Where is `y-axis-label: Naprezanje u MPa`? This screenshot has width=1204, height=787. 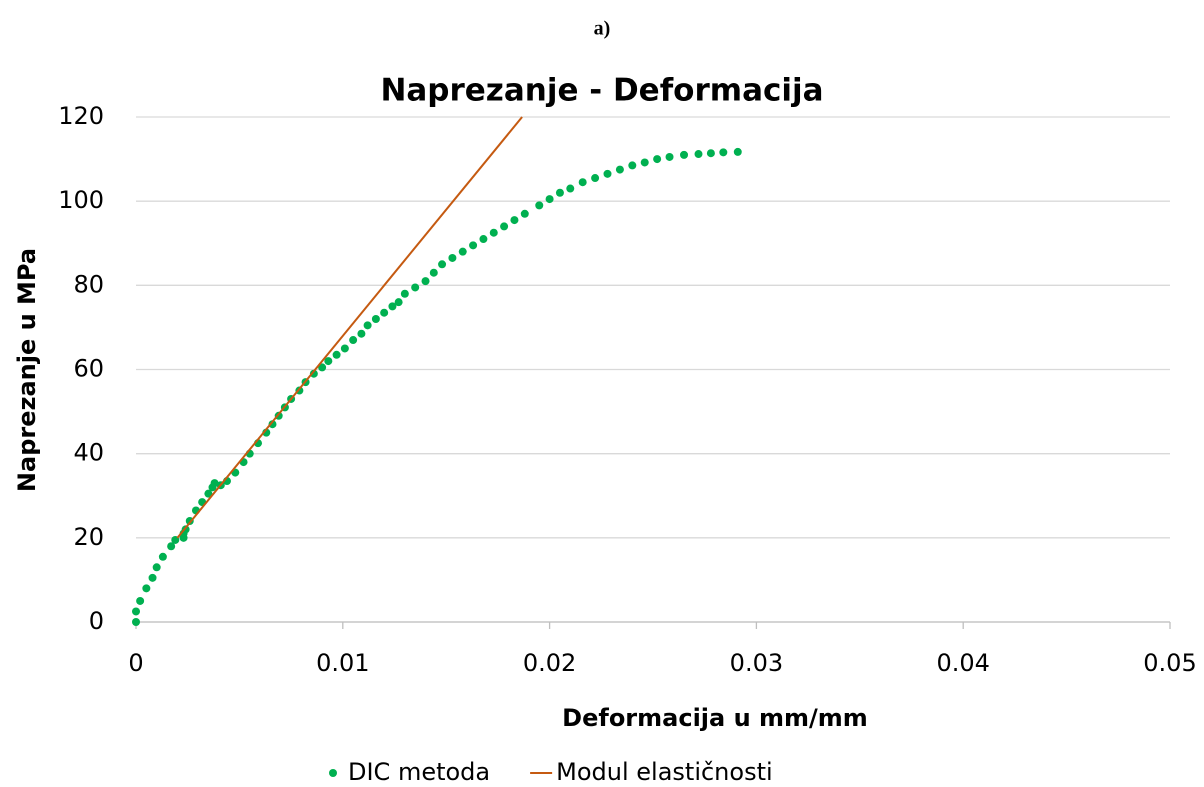 y-axis-label: Naprezanje u MPa is located at coordinates (27, 370).